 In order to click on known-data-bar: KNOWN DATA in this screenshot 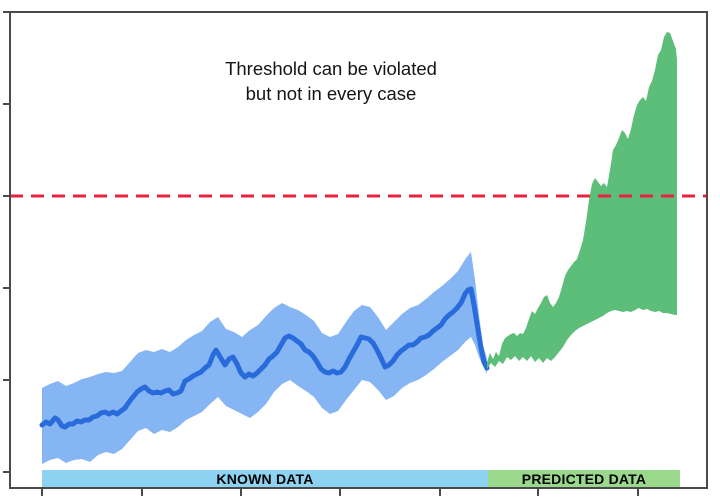, I will do `click(265, 478)`.